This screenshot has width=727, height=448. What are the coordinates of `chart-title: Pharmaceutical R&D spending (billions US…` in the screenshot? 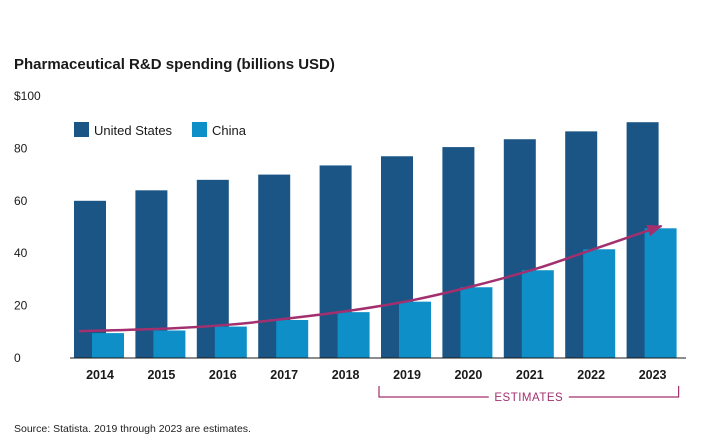 It's located at (174, 64).